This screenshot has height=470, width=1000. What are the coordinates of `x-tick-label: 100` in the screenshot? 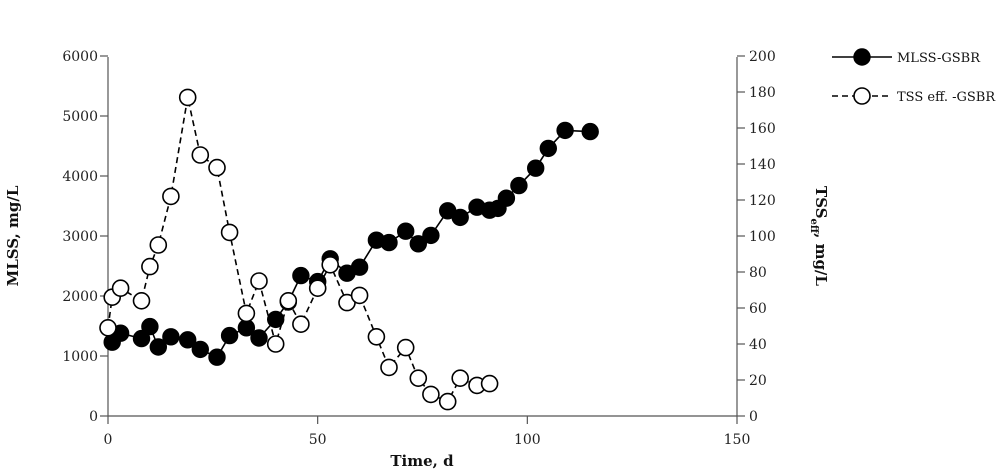 It's located at (527, 440).